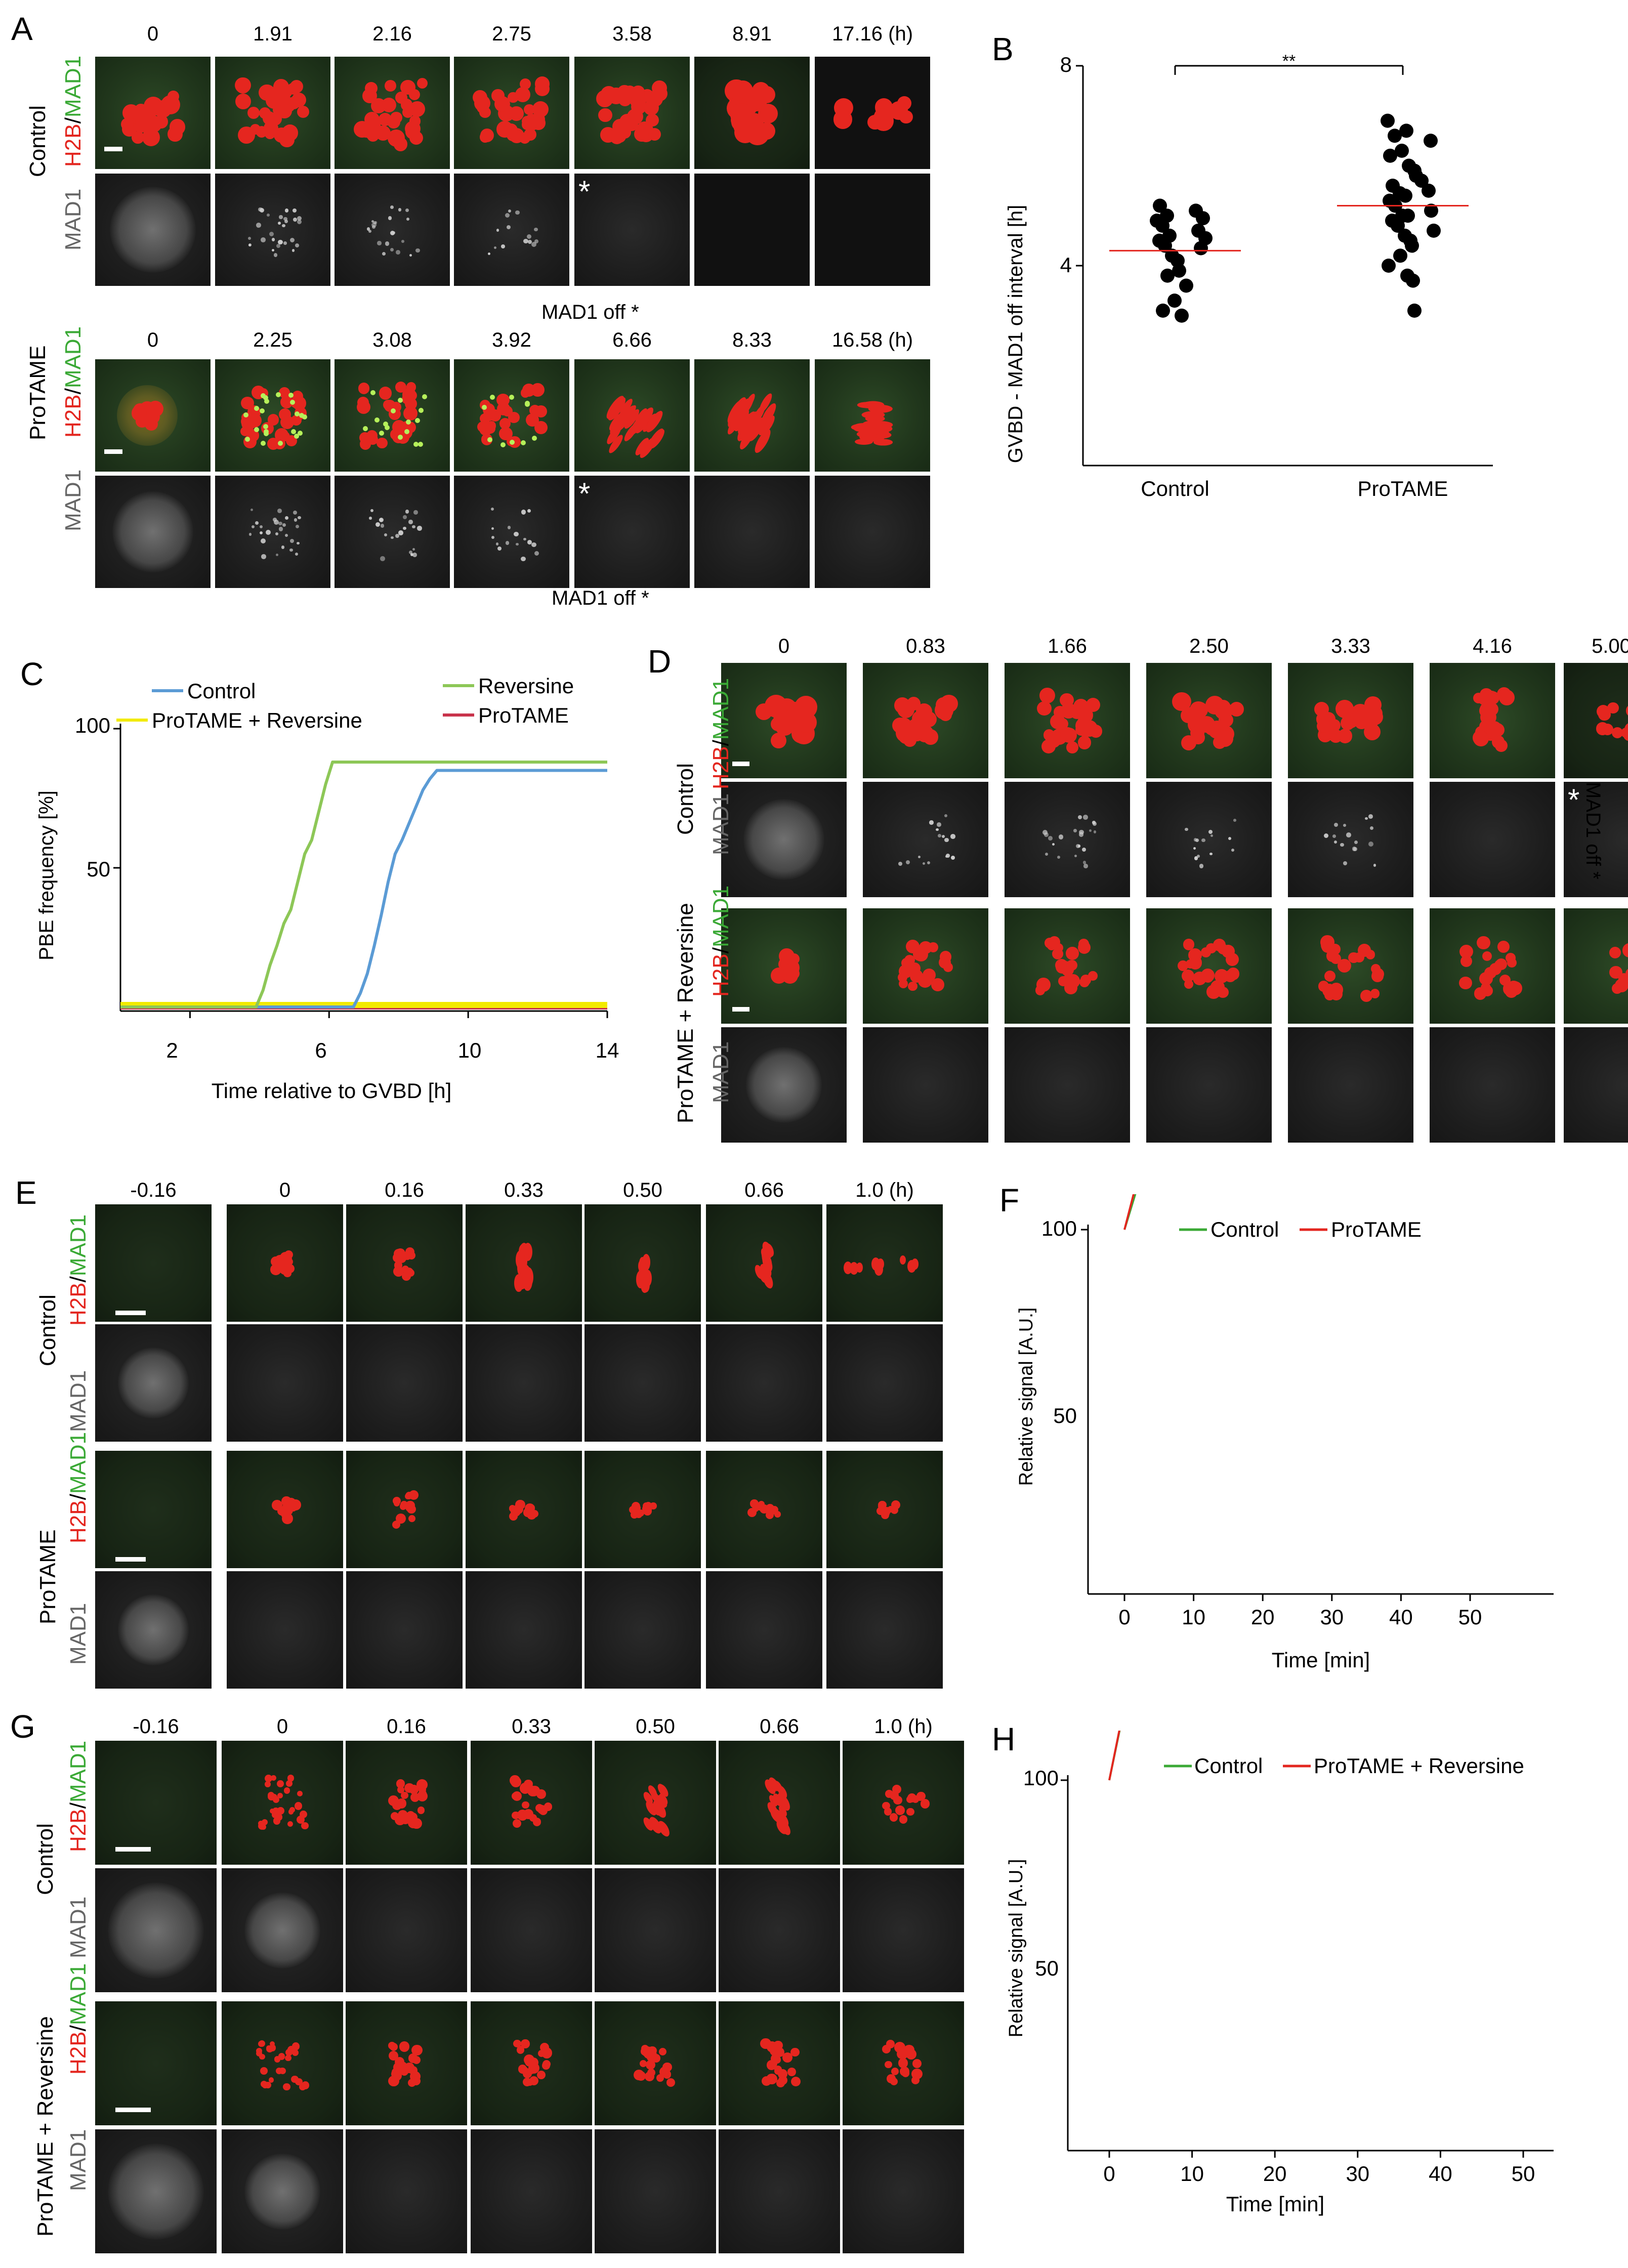  Describe the element at coordinates (1066, 265) in the screenshot. I see `panel-b-ytick-4: 4` at that location.